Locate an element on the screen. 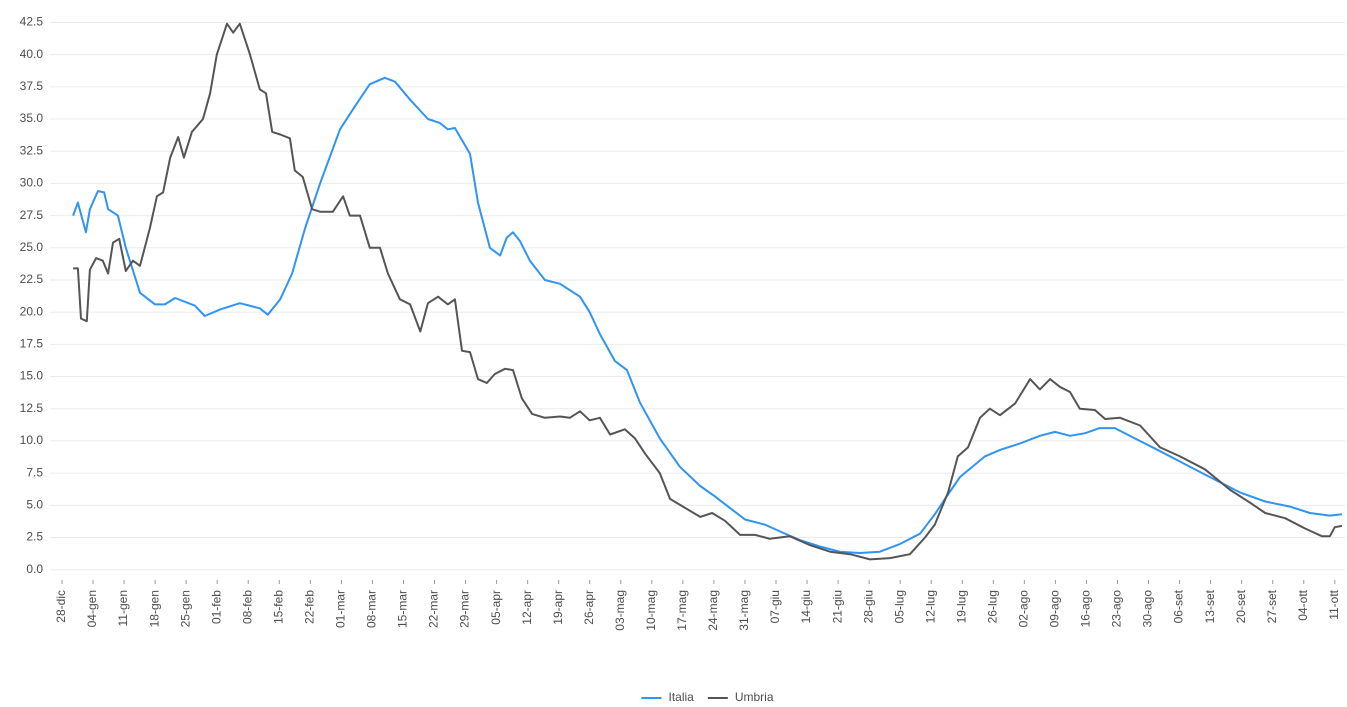 The image size is (1347, 707). x-tick-label: 04-ott is located at coordinates (1303, 604).